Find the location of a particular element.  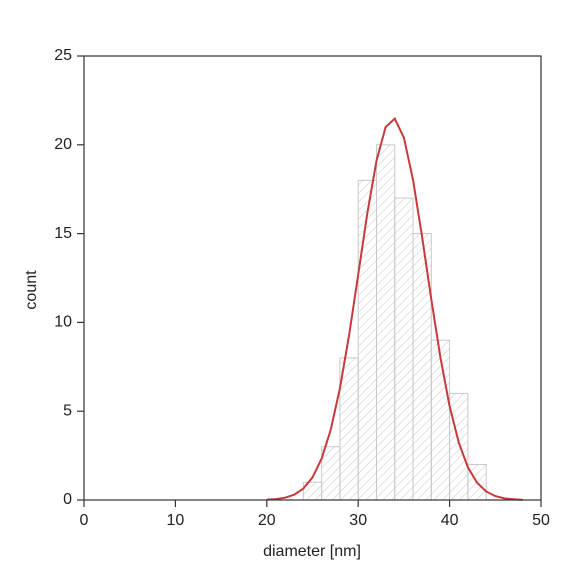

y-tick-label: 20 is located at coordinates (63, 144).